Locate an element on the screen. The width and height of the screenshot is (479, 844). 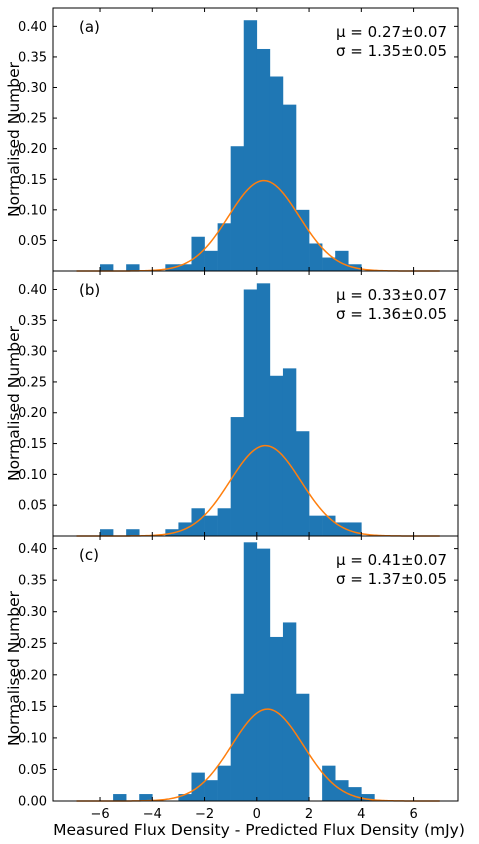
sigma-annotation: σ = 1.36±0.05 is located at coordinates (391, 314).